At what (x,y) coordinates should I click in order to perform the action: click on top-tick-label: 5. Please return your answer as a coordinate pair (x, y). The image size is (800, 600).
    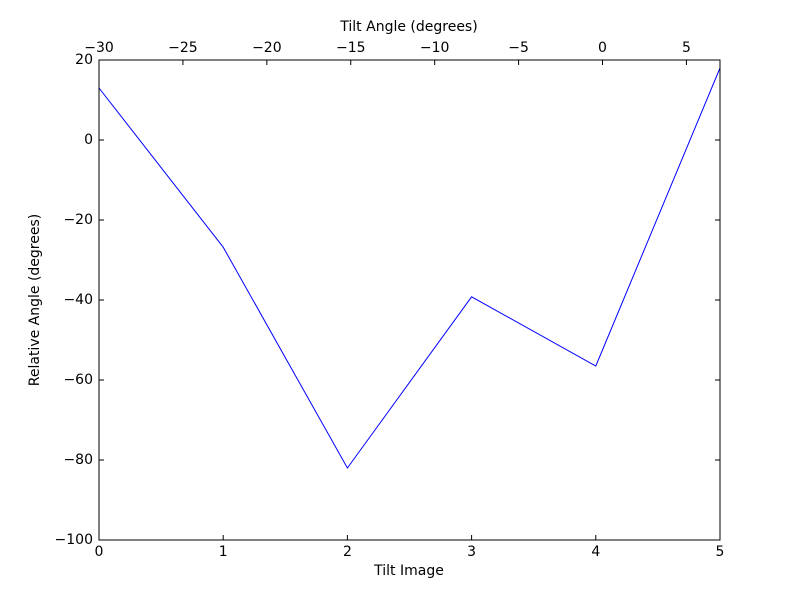
    Looking at the image, I should click on (686, 48).